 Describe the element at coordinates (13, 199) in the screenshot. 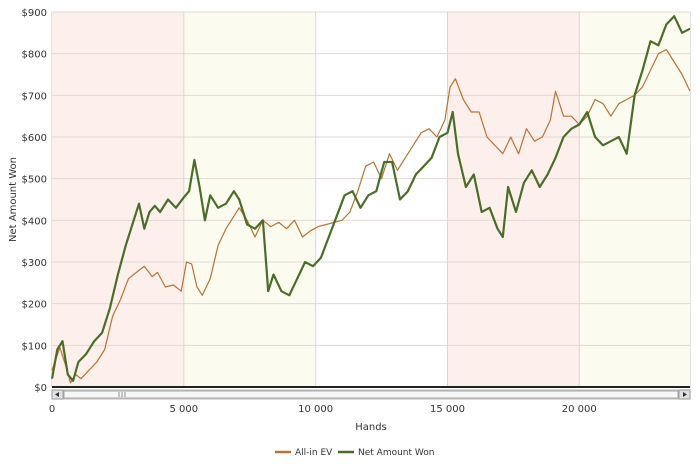

I see `y-axis-label: Net Amount Won` at that location.